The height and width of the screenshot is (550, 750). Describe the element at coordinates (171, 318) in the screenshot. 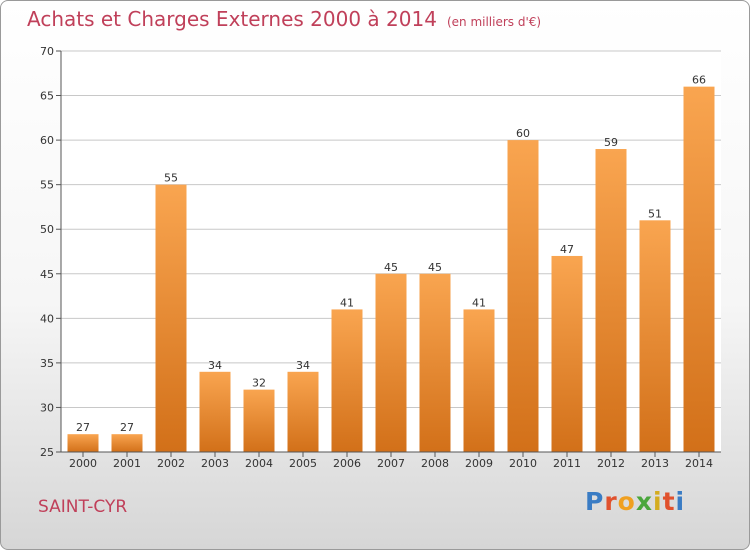

I see `bar-2002` at that location.